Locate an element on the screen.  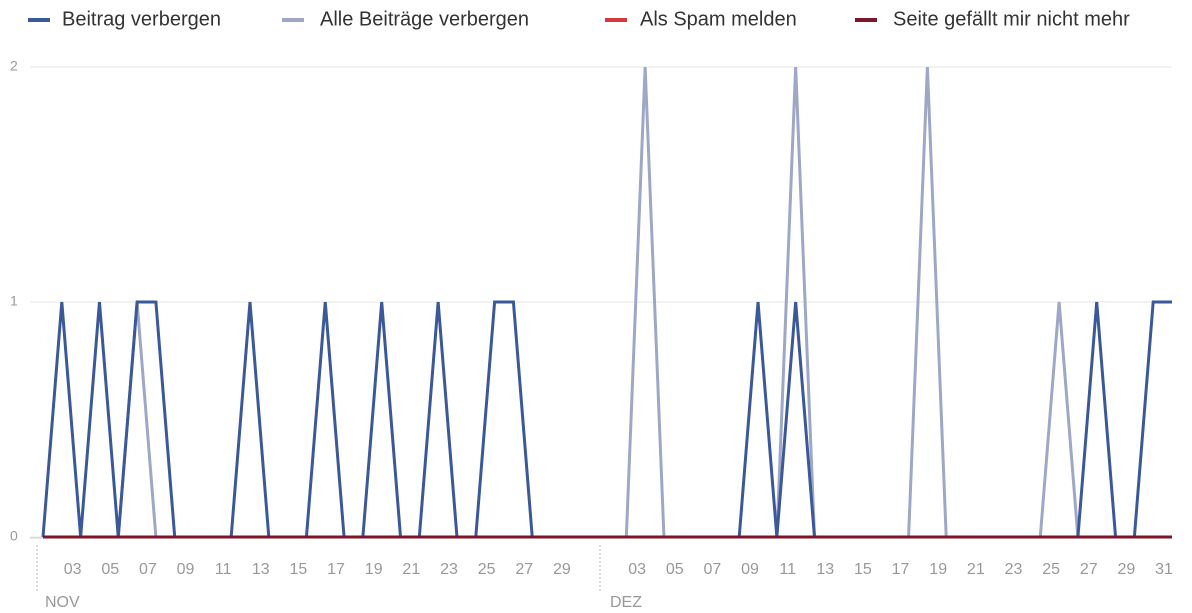
legend-label: Beitrag verbergen is located at coordinates (141, 19).